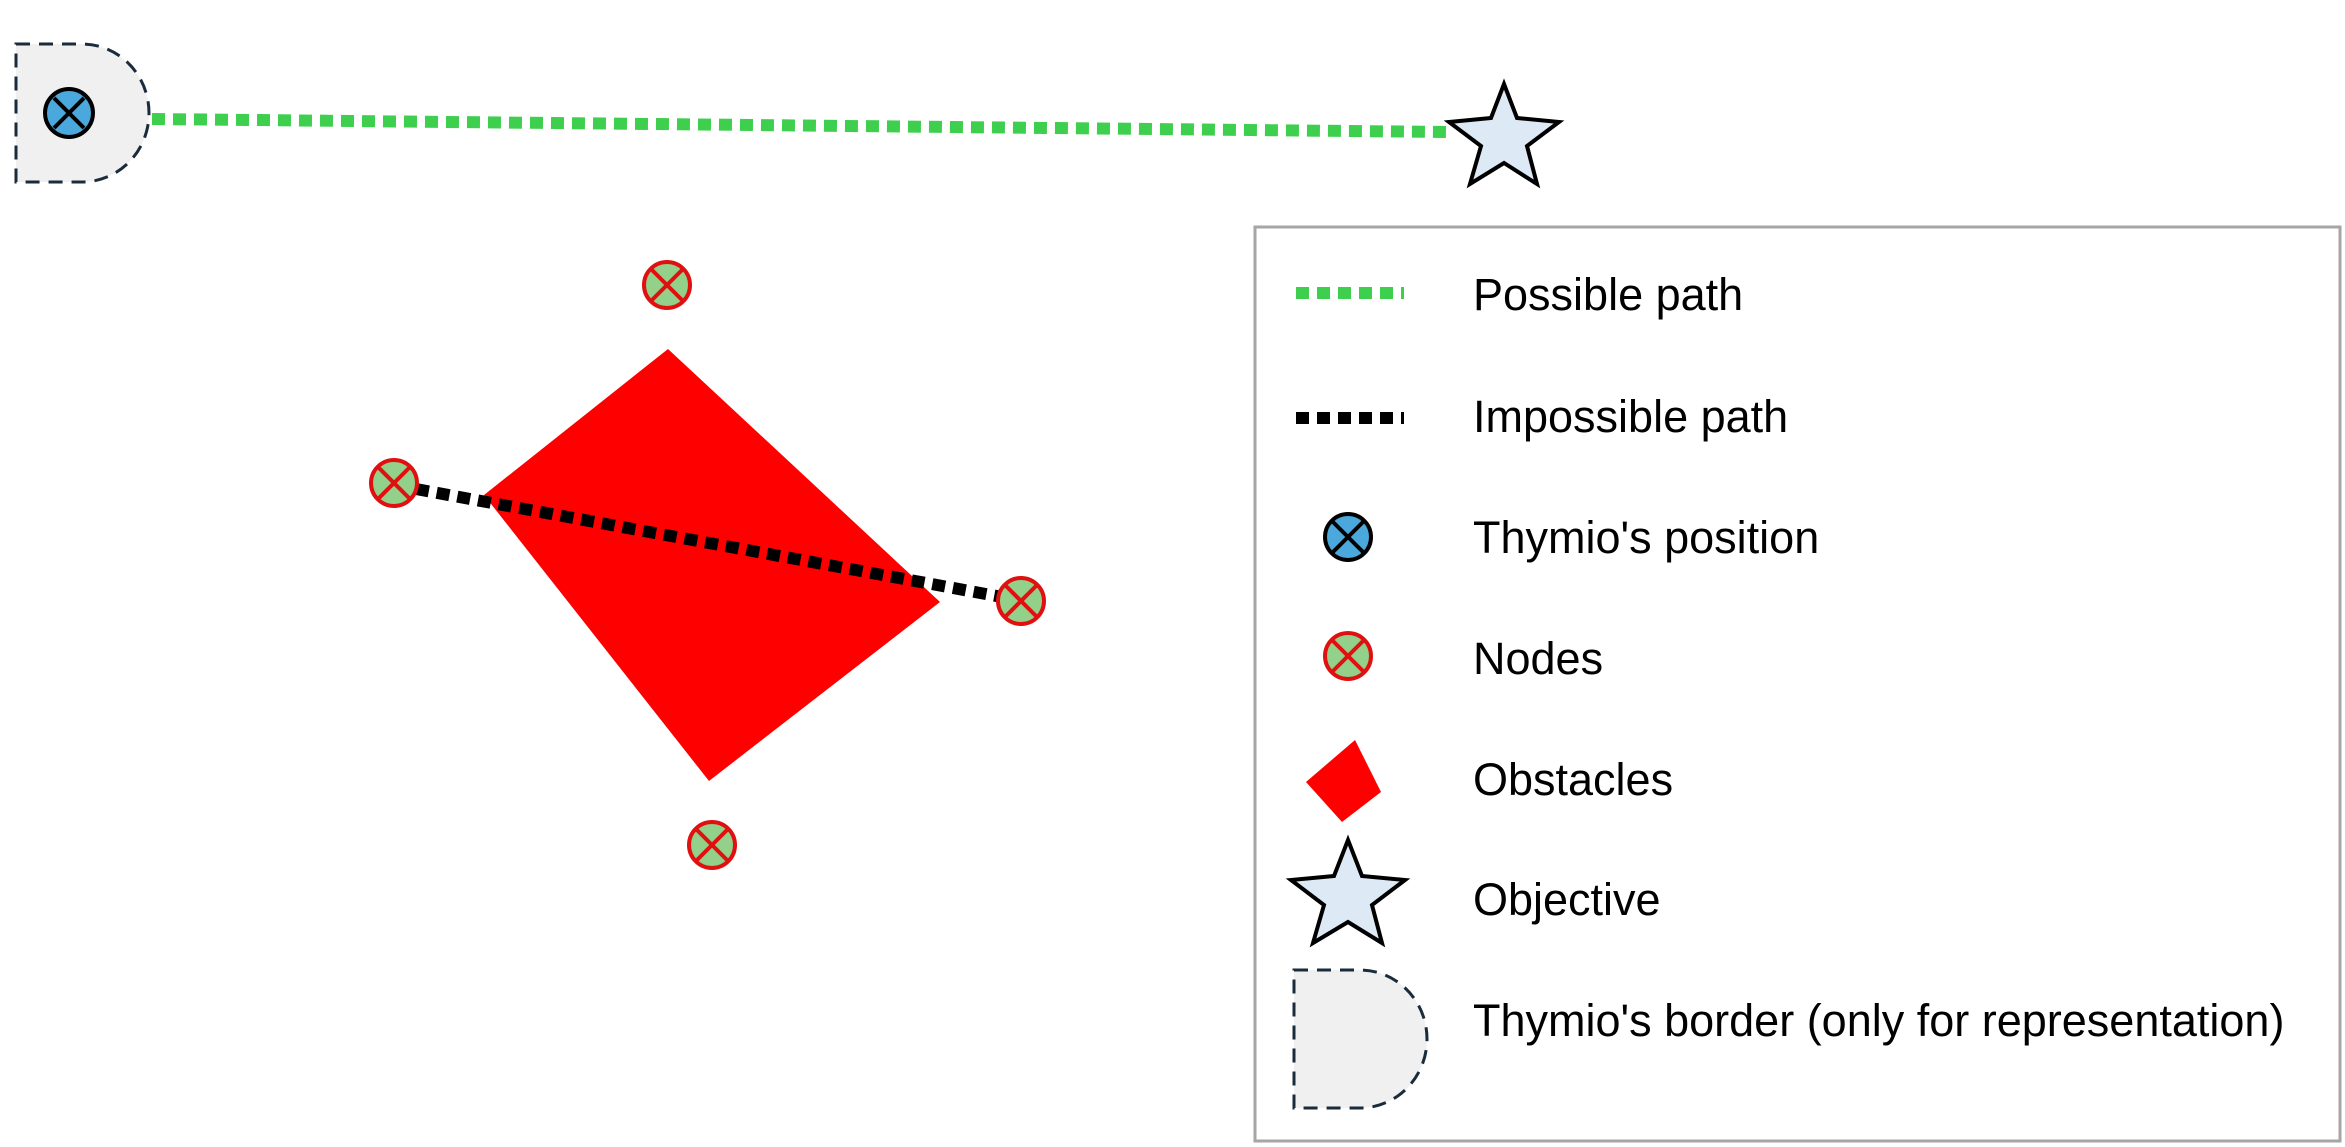 Image resolution: width=2345 pixels, height=1147 pixels. What do you see at coordinates (1538, 658) in the screenshot?
I see `legend-label-nodes: Nodes` at bounding box center [1538, 658].